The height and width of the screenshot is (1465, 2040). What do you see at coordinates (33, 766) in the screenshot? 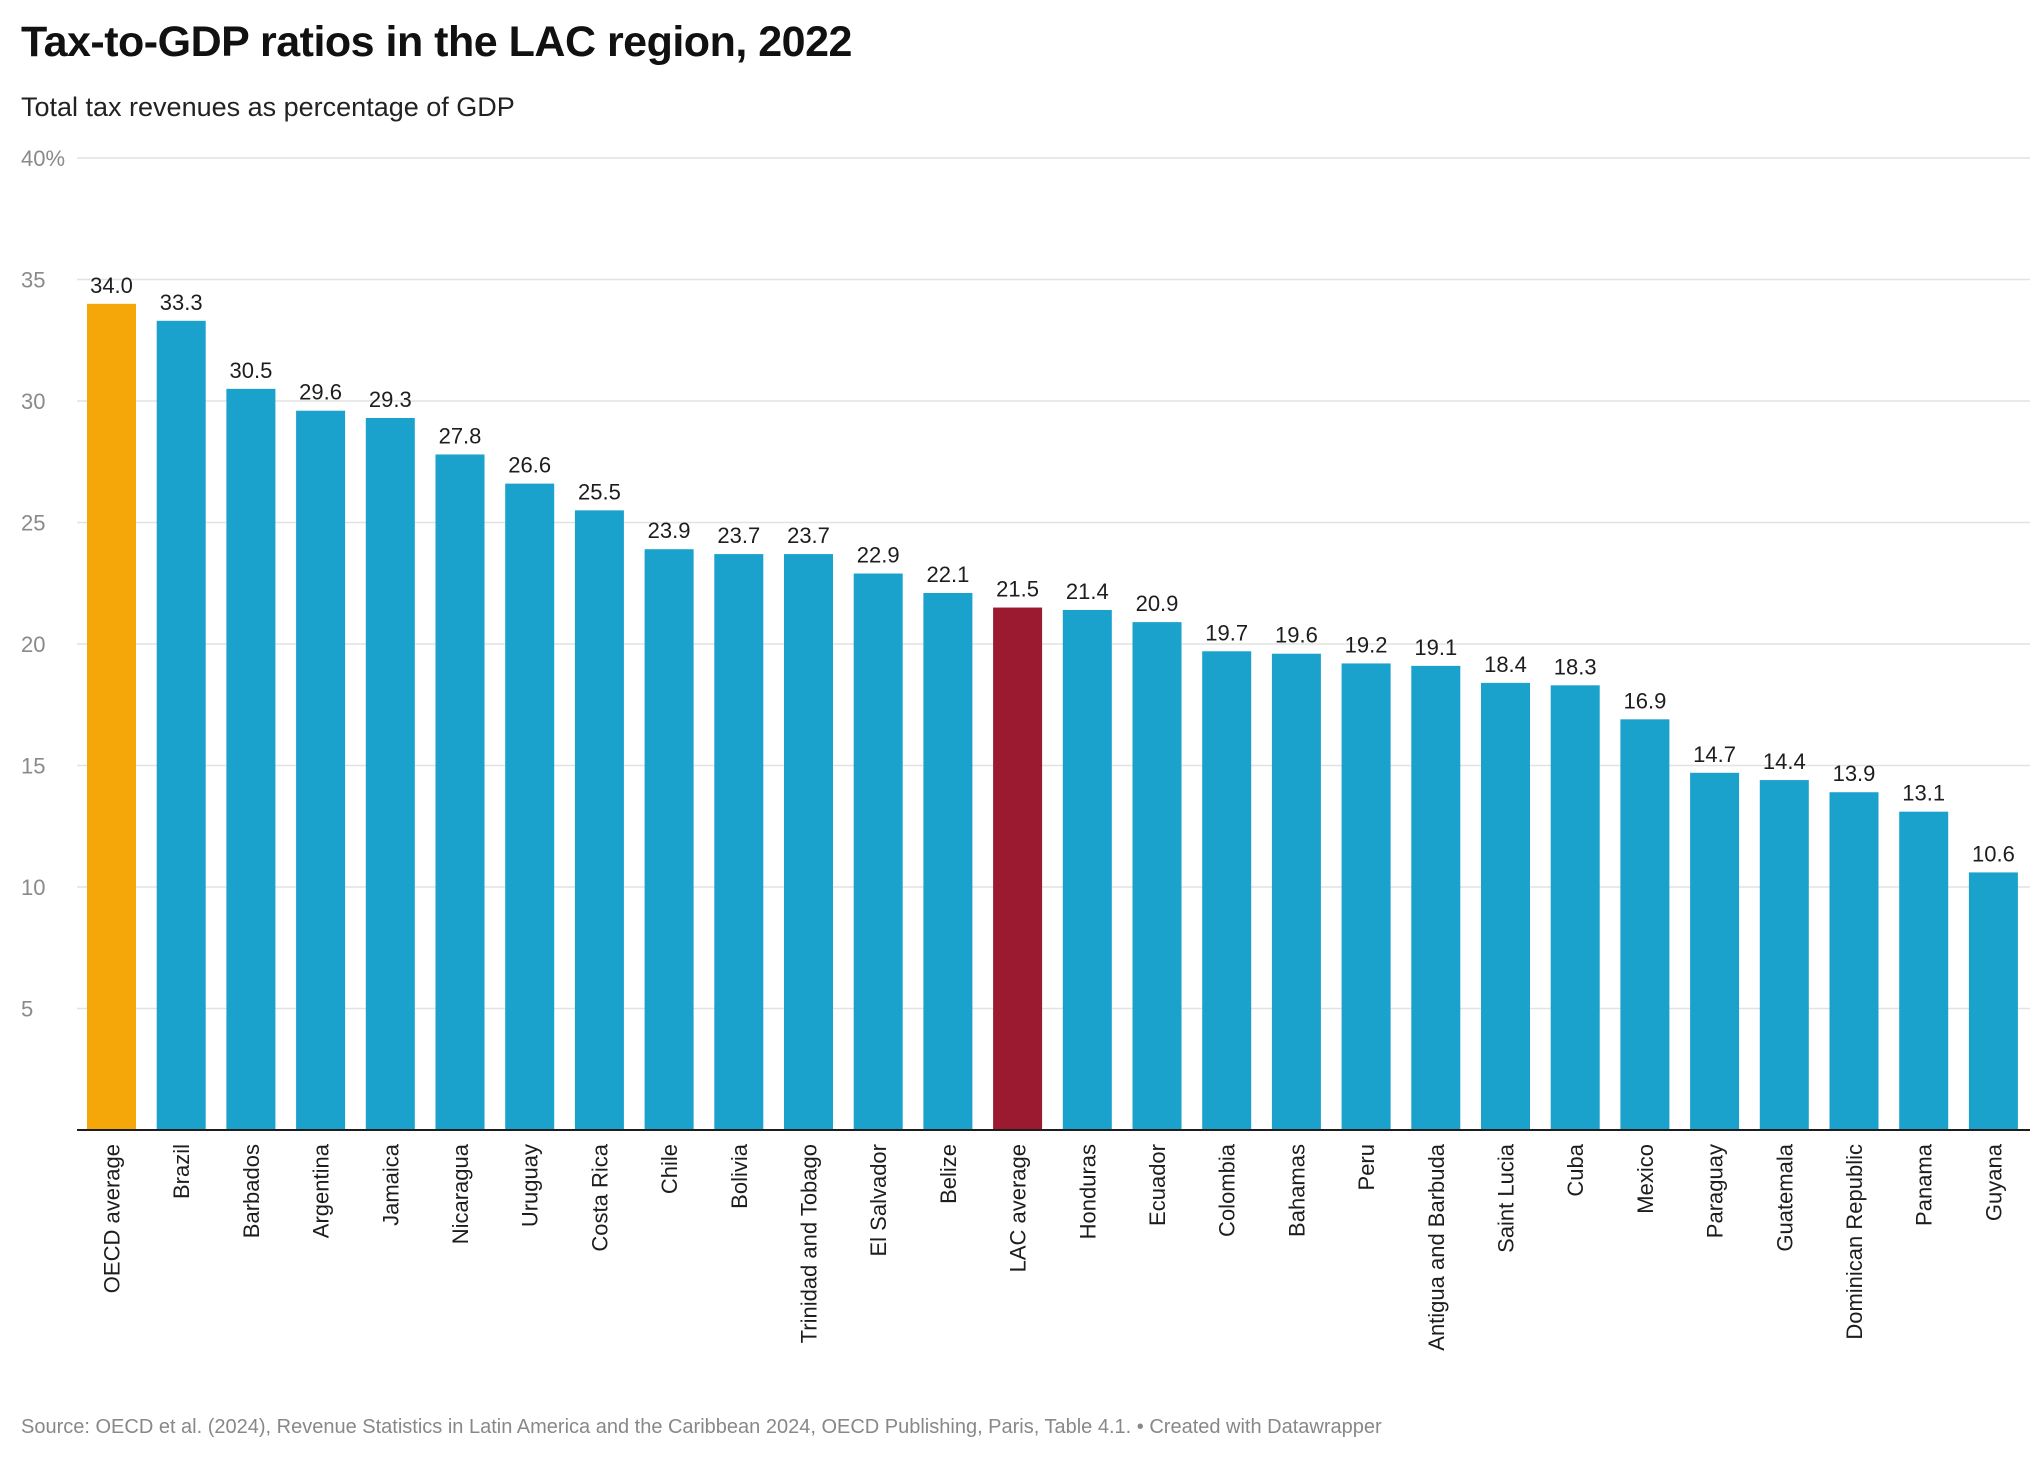
I see `y-tick-label: 15` at bounding box center [33, 766].